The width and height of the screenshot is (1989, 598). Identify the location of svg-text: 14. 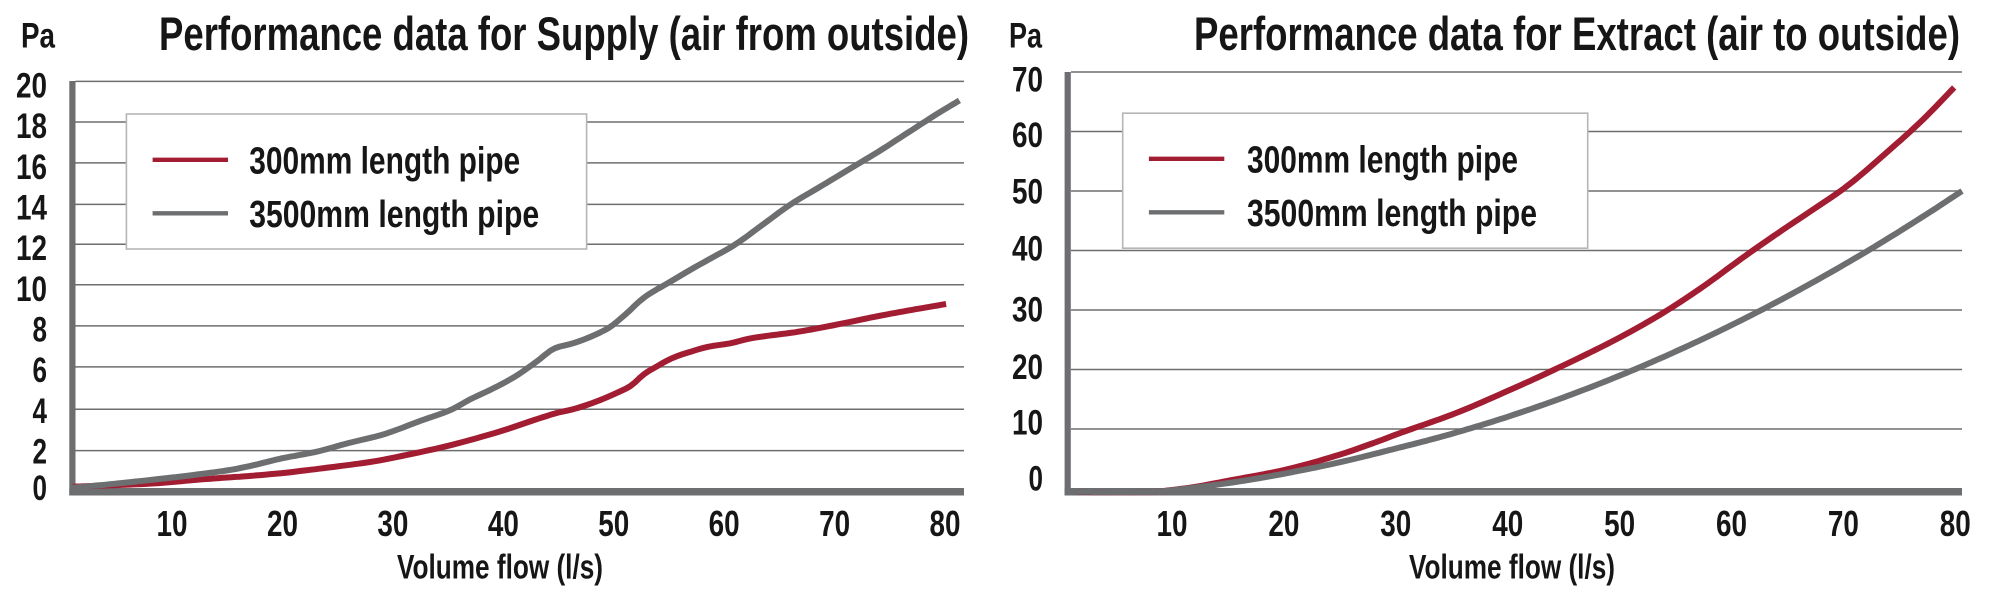
(31, 207).